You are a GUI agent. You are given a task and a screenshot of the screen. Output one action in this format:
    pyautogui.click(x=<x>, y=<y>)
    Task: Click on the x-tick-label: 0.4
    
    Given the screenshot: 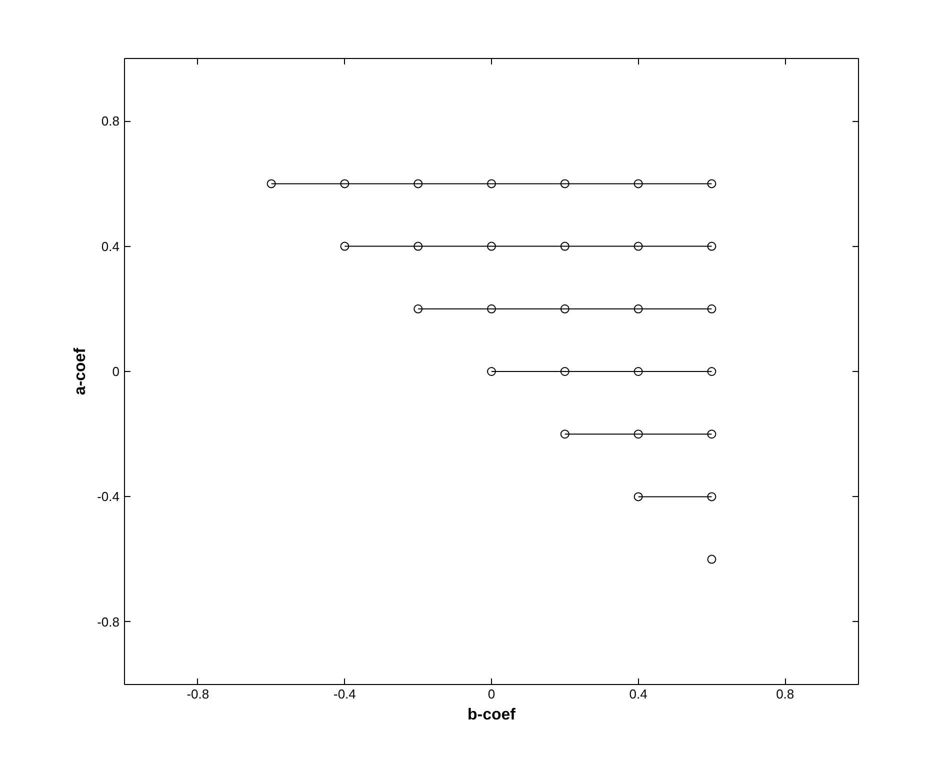 What is the action you would take?
    pyautogui.click(x=638, y=694)
    